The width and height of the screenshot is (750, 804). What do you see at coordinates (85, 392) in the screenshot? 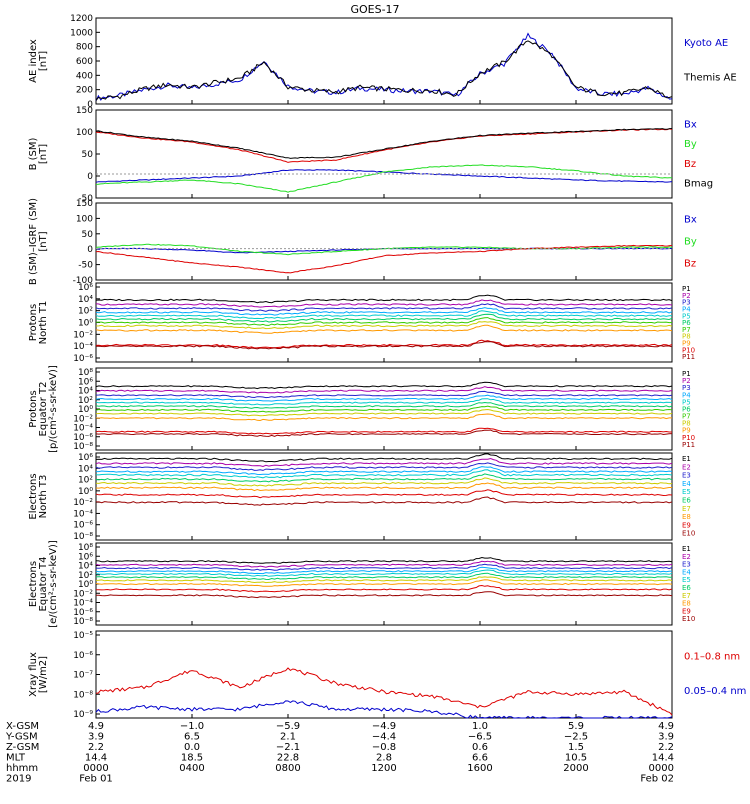
I see `y-tick-label: 10⁴` at bounding box center [85, 392].